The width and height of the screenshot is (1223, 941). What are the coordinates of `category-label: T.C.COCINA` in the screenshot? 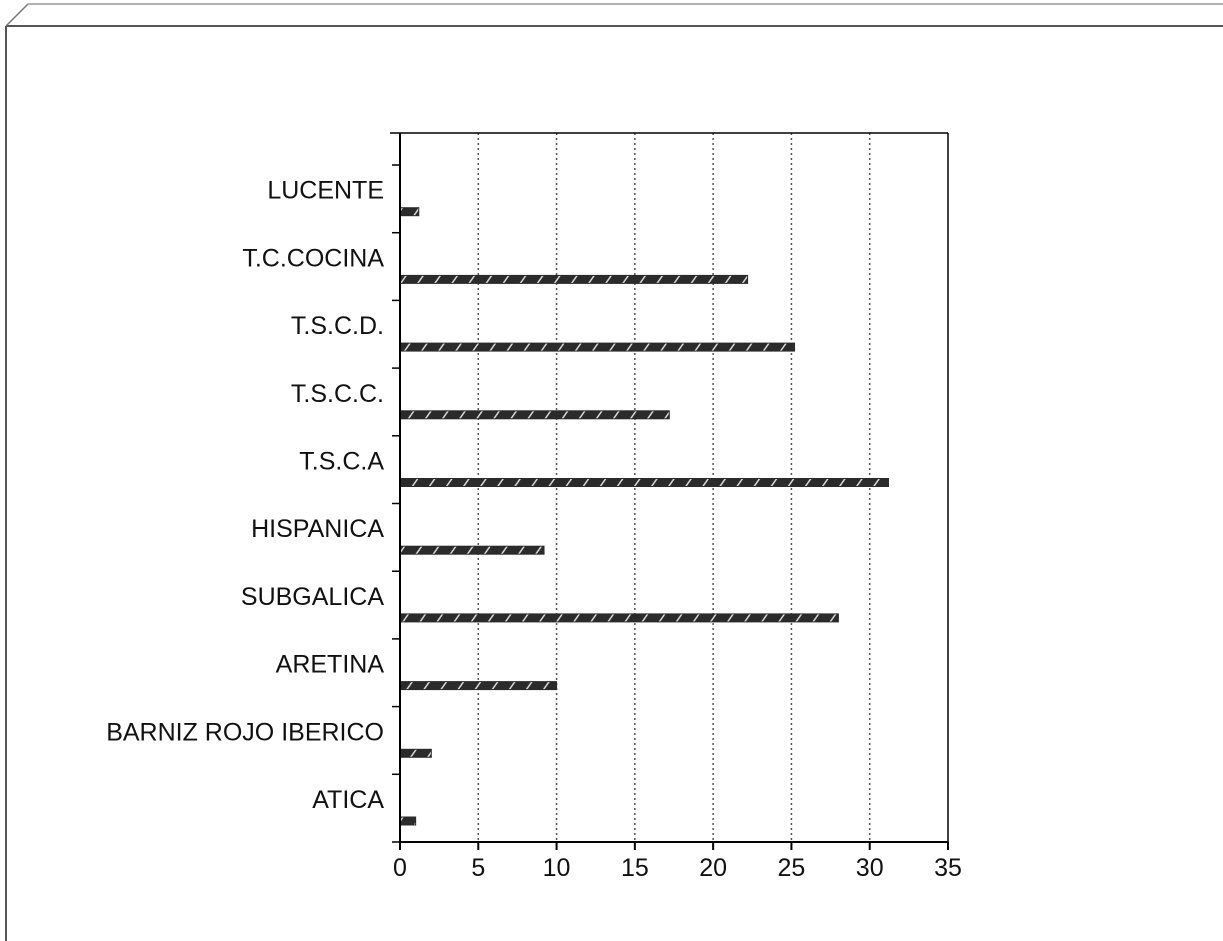 It's located at (313, 258).